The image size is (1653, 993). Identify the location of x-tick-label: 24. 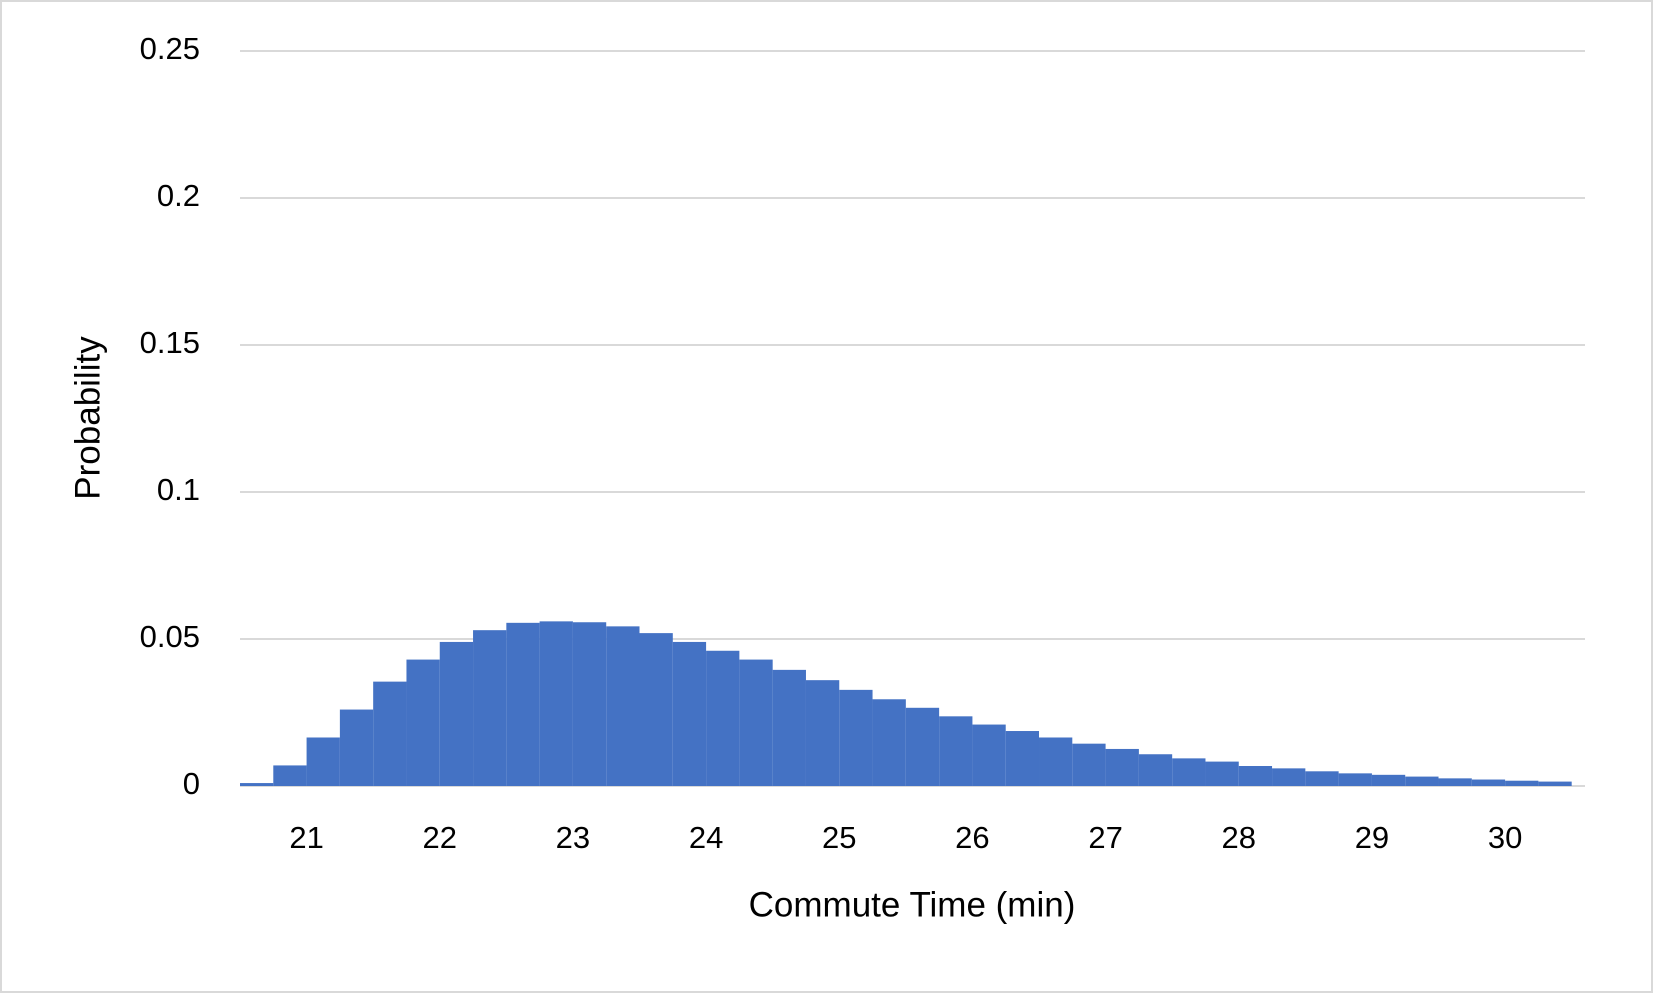
(706, 837).